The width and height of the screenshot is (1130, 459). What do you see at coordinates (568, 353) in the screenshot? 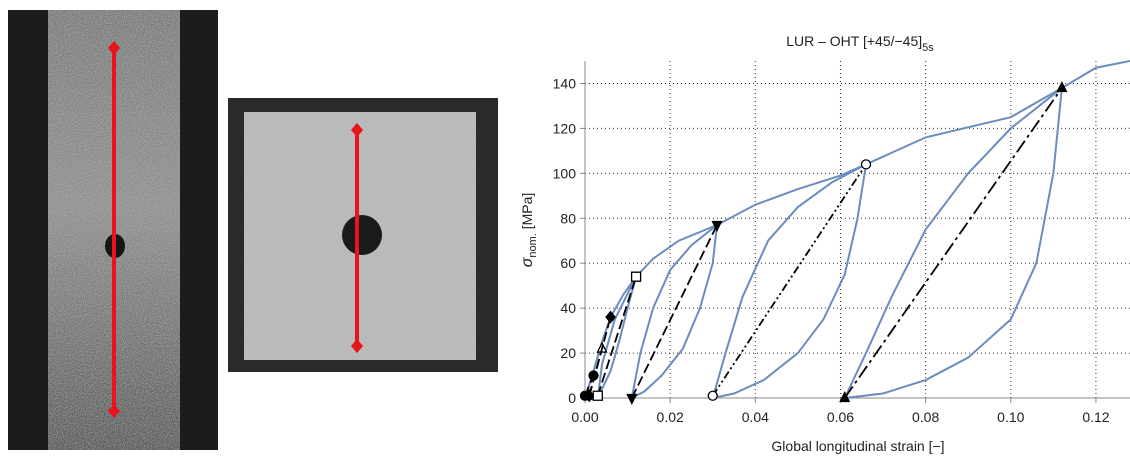
I see `y-tick-label: 20` at bounding box center [568, 353].